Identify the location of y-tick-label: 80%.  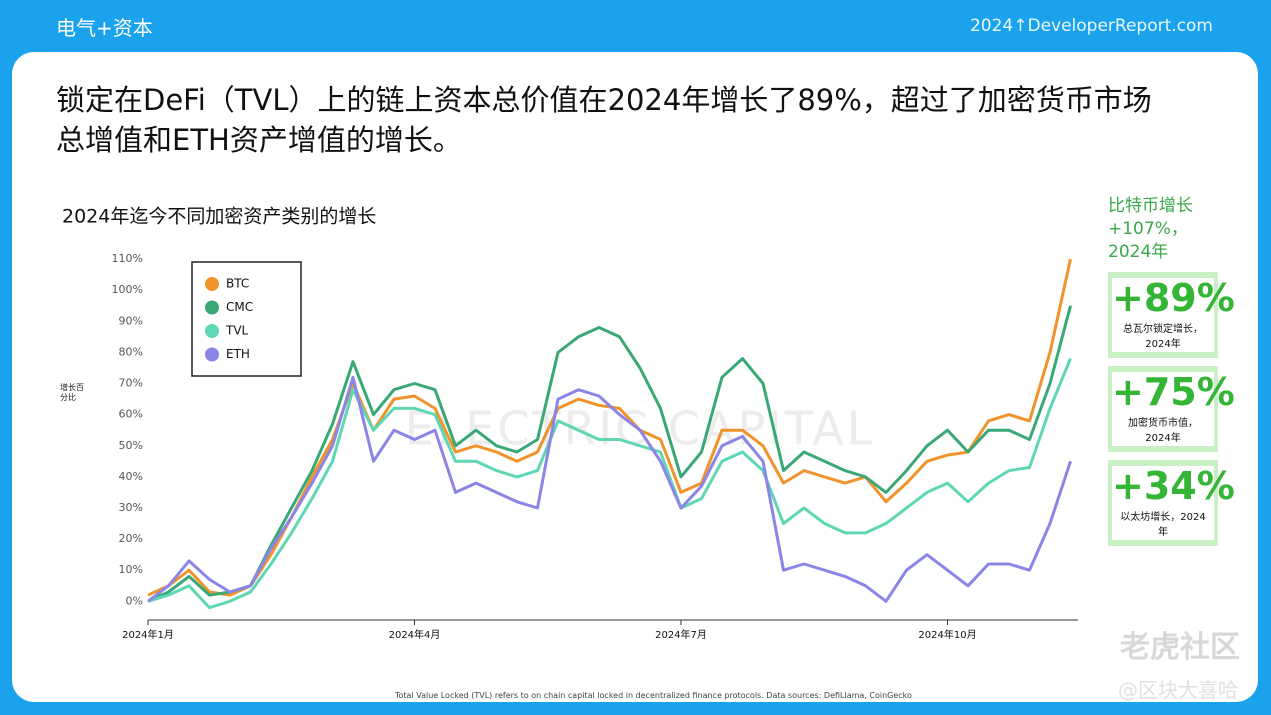
(131, 351).